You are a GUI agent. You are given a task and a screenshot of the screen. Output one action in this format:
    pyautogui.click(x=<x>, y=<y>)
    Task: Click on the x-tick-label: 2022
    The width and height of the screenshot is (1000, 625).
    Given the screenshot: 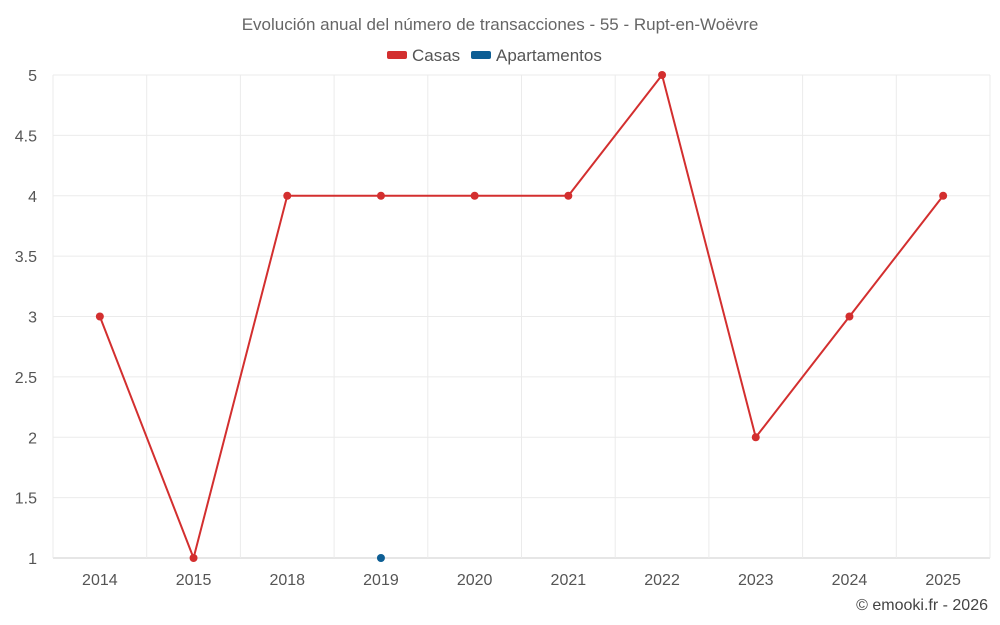 What is the action you would take?
    pyautogui.click(x=662, y=580)
    